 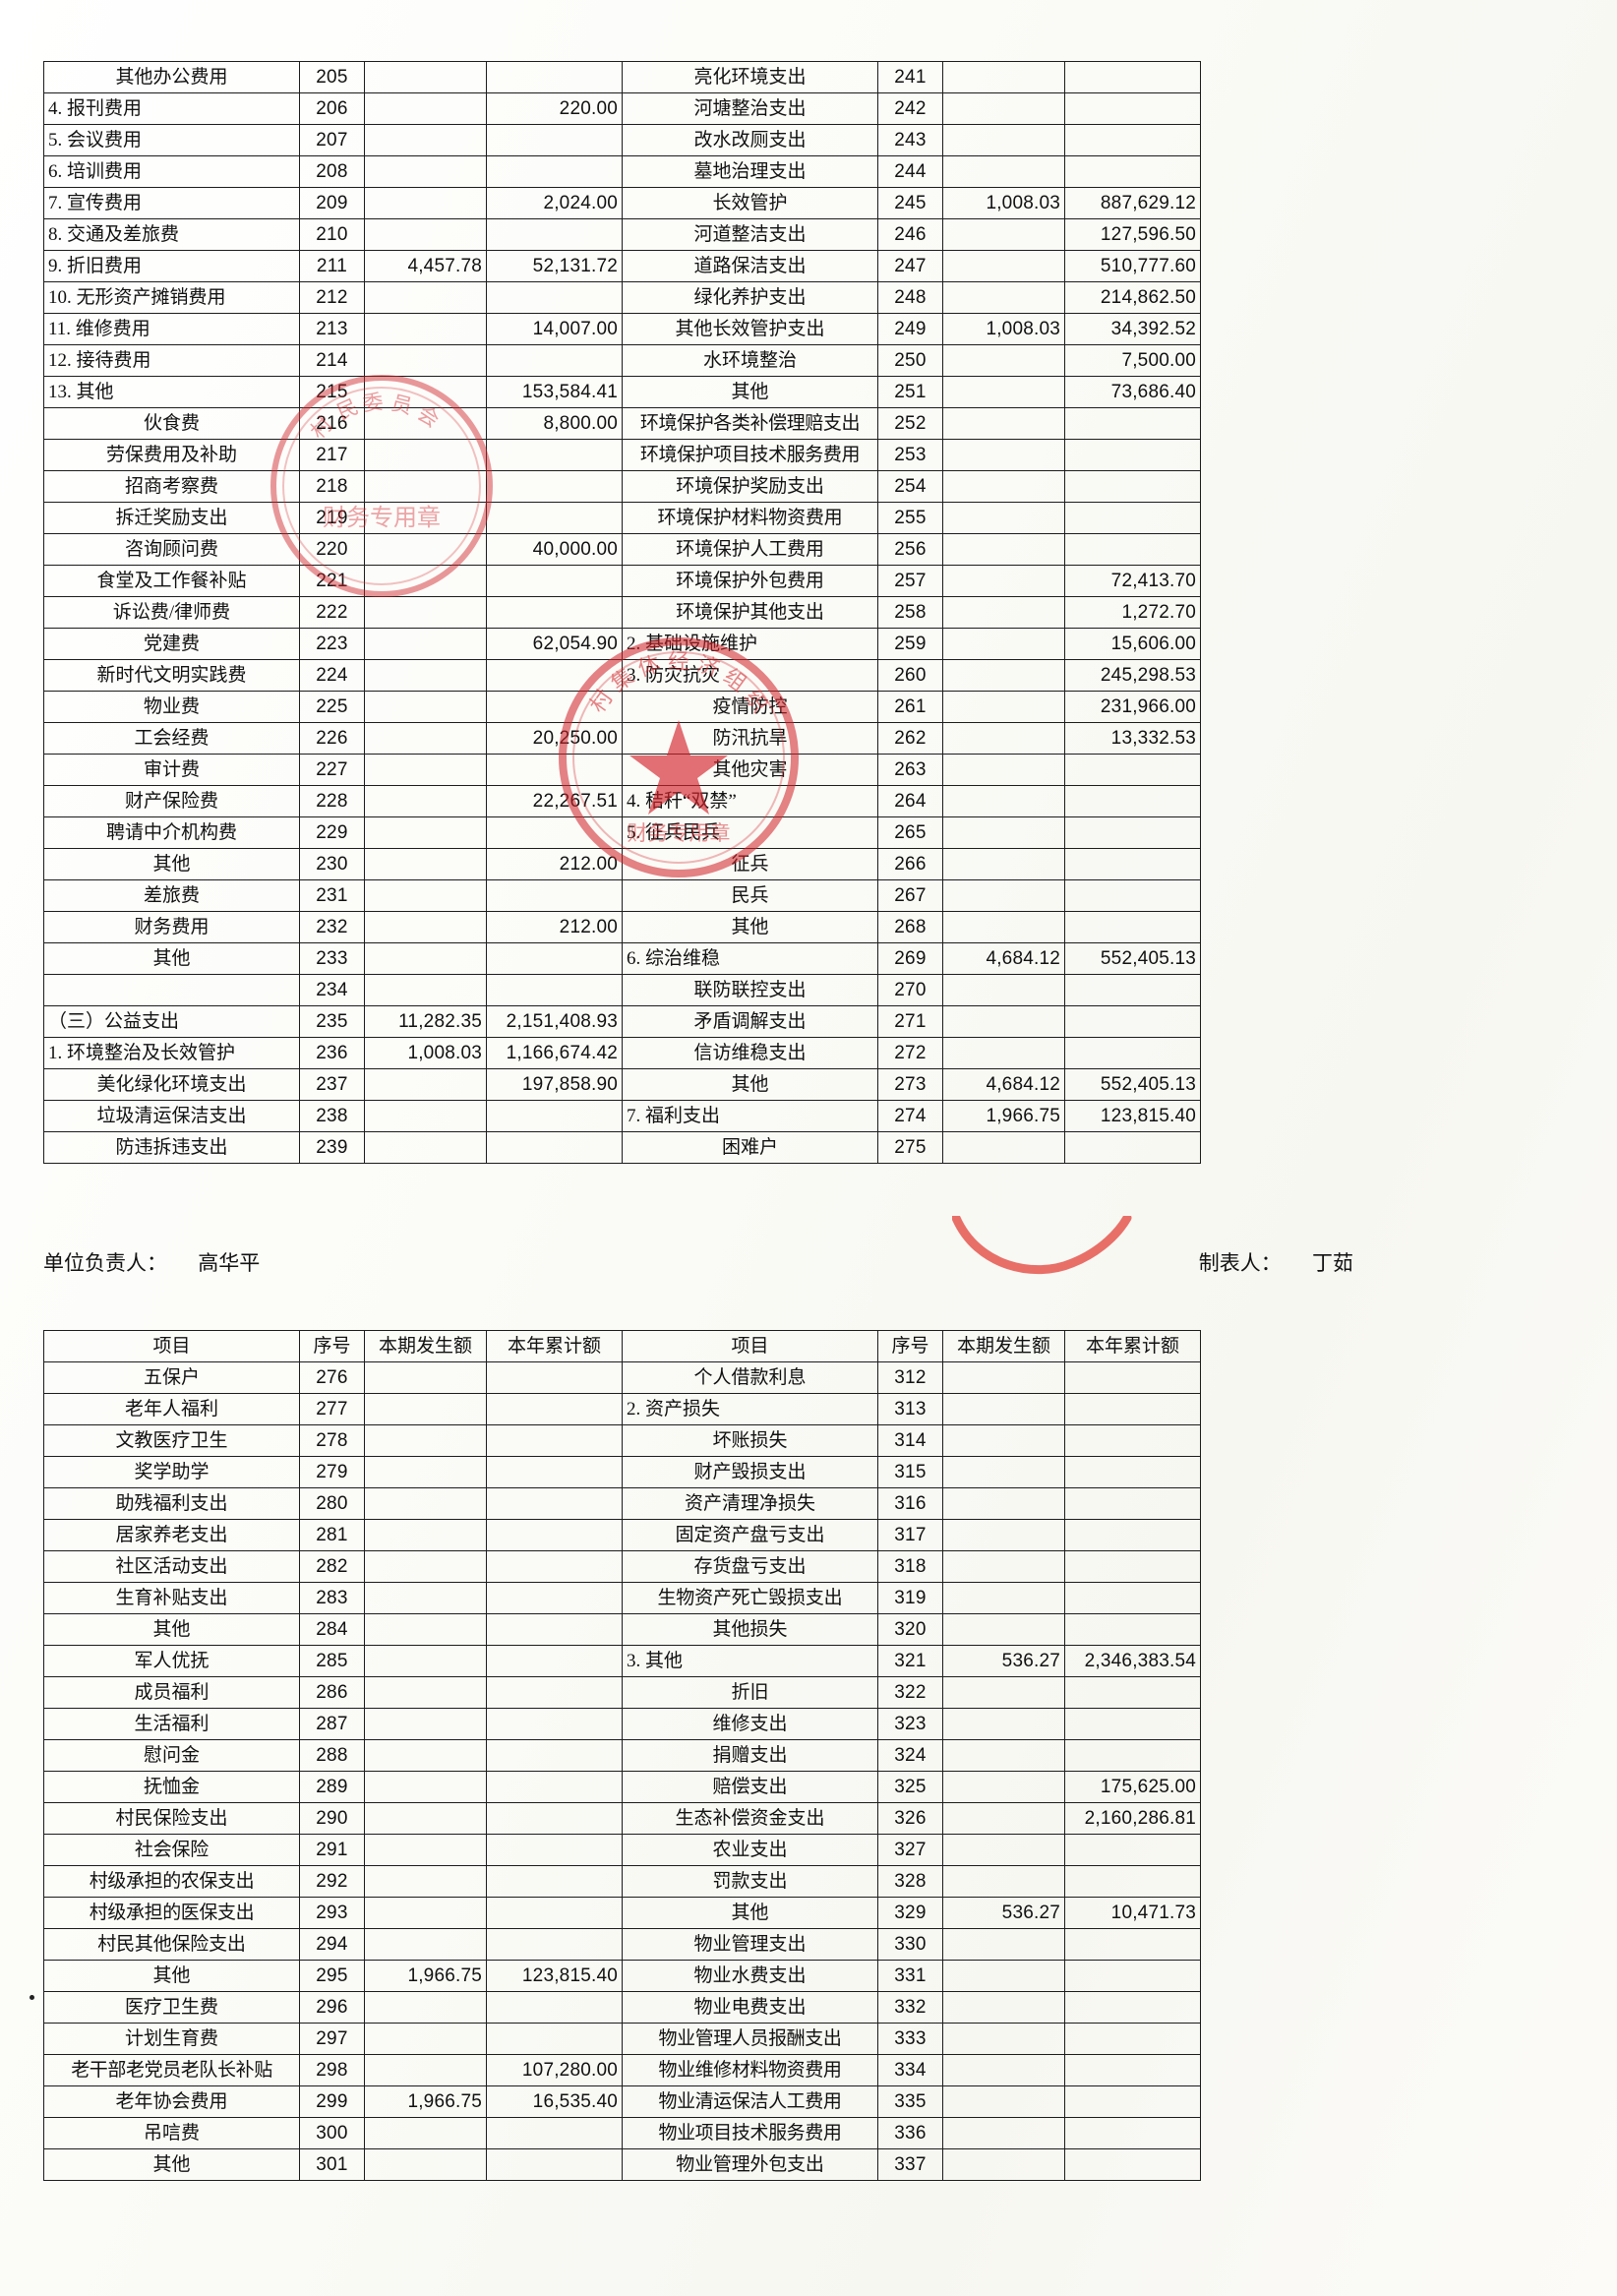 I want to click on table-row: 审计费 227 其他灾害 263, so click(x=622, y=770).